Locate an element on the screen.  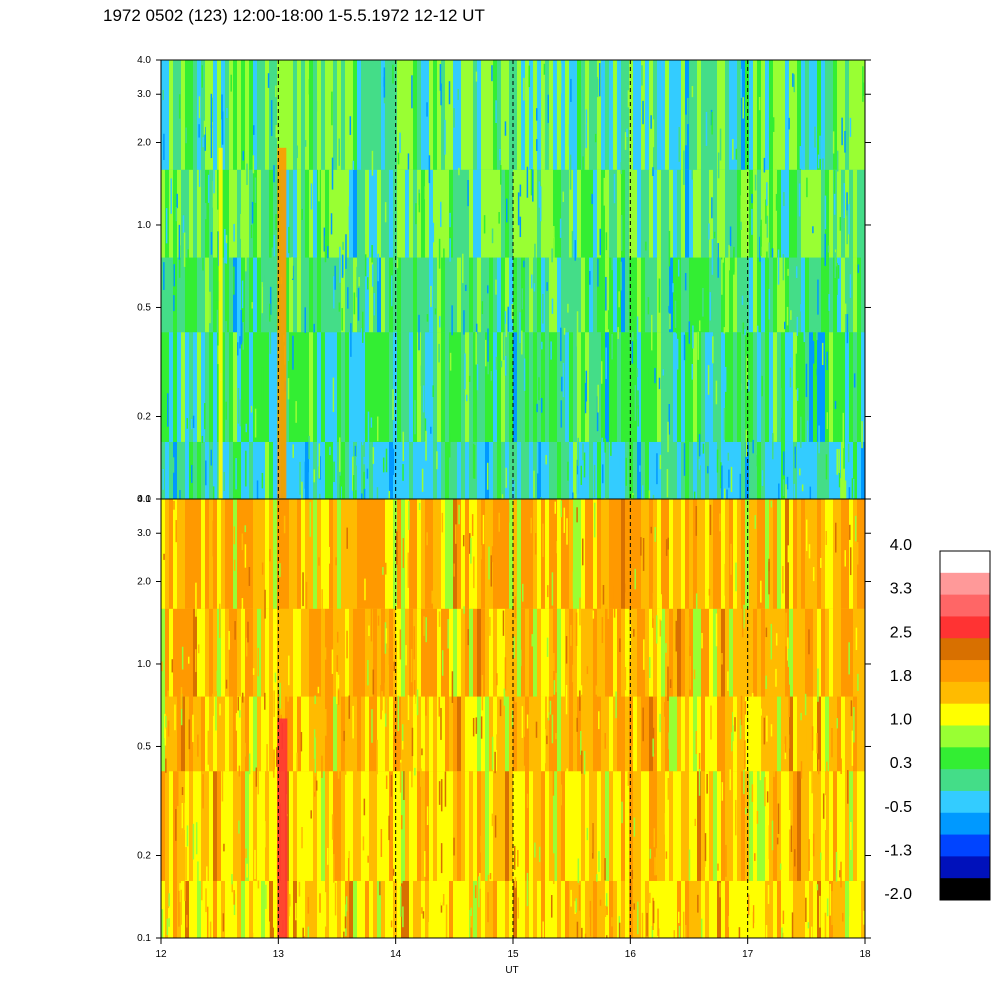
colorbar-label: -1.3 is located at coordinates (898, 850).